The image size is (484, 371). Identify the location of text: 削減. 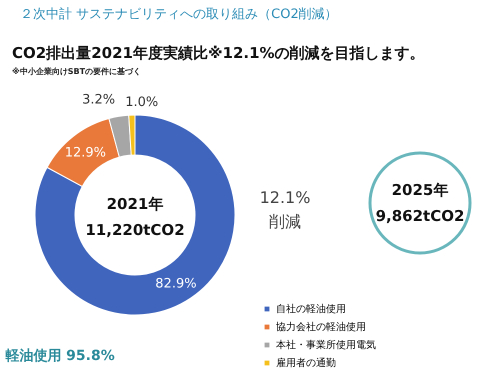
(285, 221).